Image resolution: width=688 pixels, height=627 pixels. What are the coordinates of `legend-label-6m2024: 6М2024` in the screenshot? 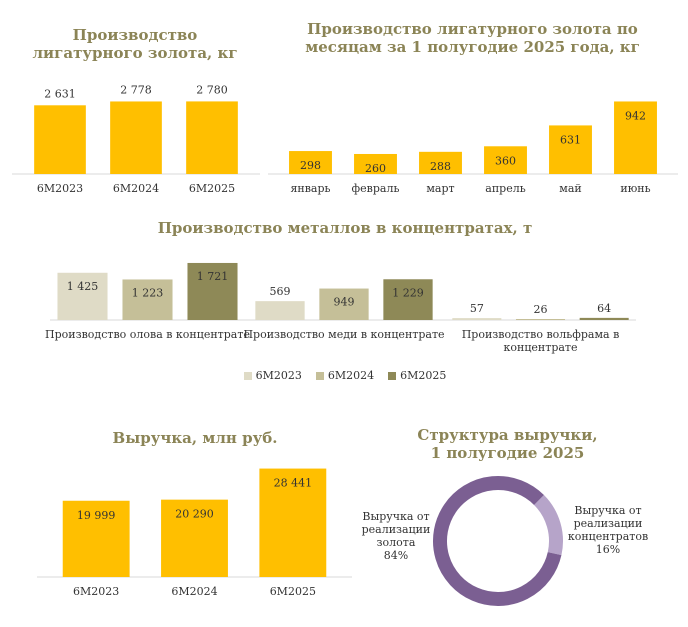 It's located at (351, 375).